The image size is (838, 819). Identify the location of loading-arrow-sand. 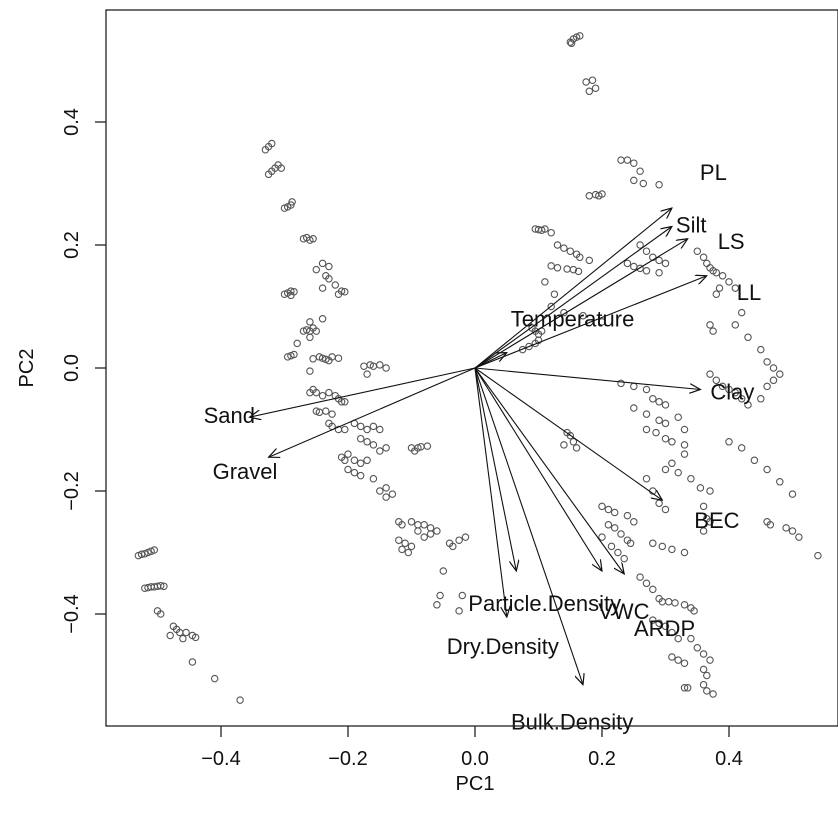
(363, 392).